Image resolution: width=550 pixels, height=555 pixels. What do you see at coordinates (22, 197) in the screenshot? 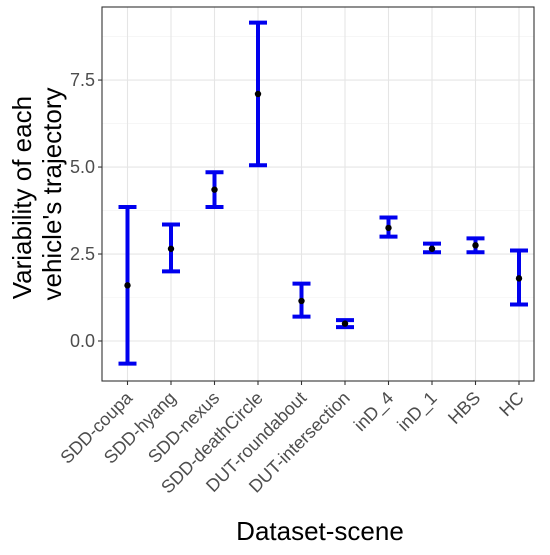
I see `y-axis-title-line-1: Variability of each` at bounding box center [22, 197].